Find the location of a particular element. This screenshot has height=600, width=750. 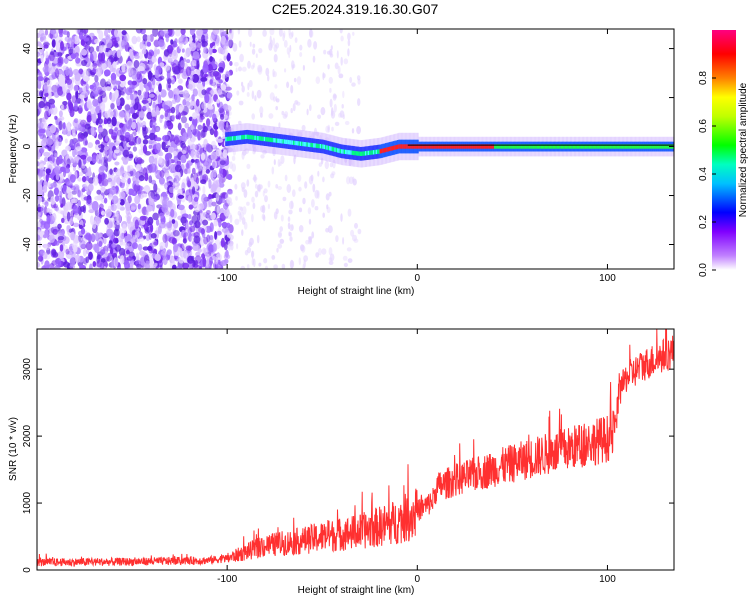

x-tick-label: 0 is located at coordinates (418, 579).